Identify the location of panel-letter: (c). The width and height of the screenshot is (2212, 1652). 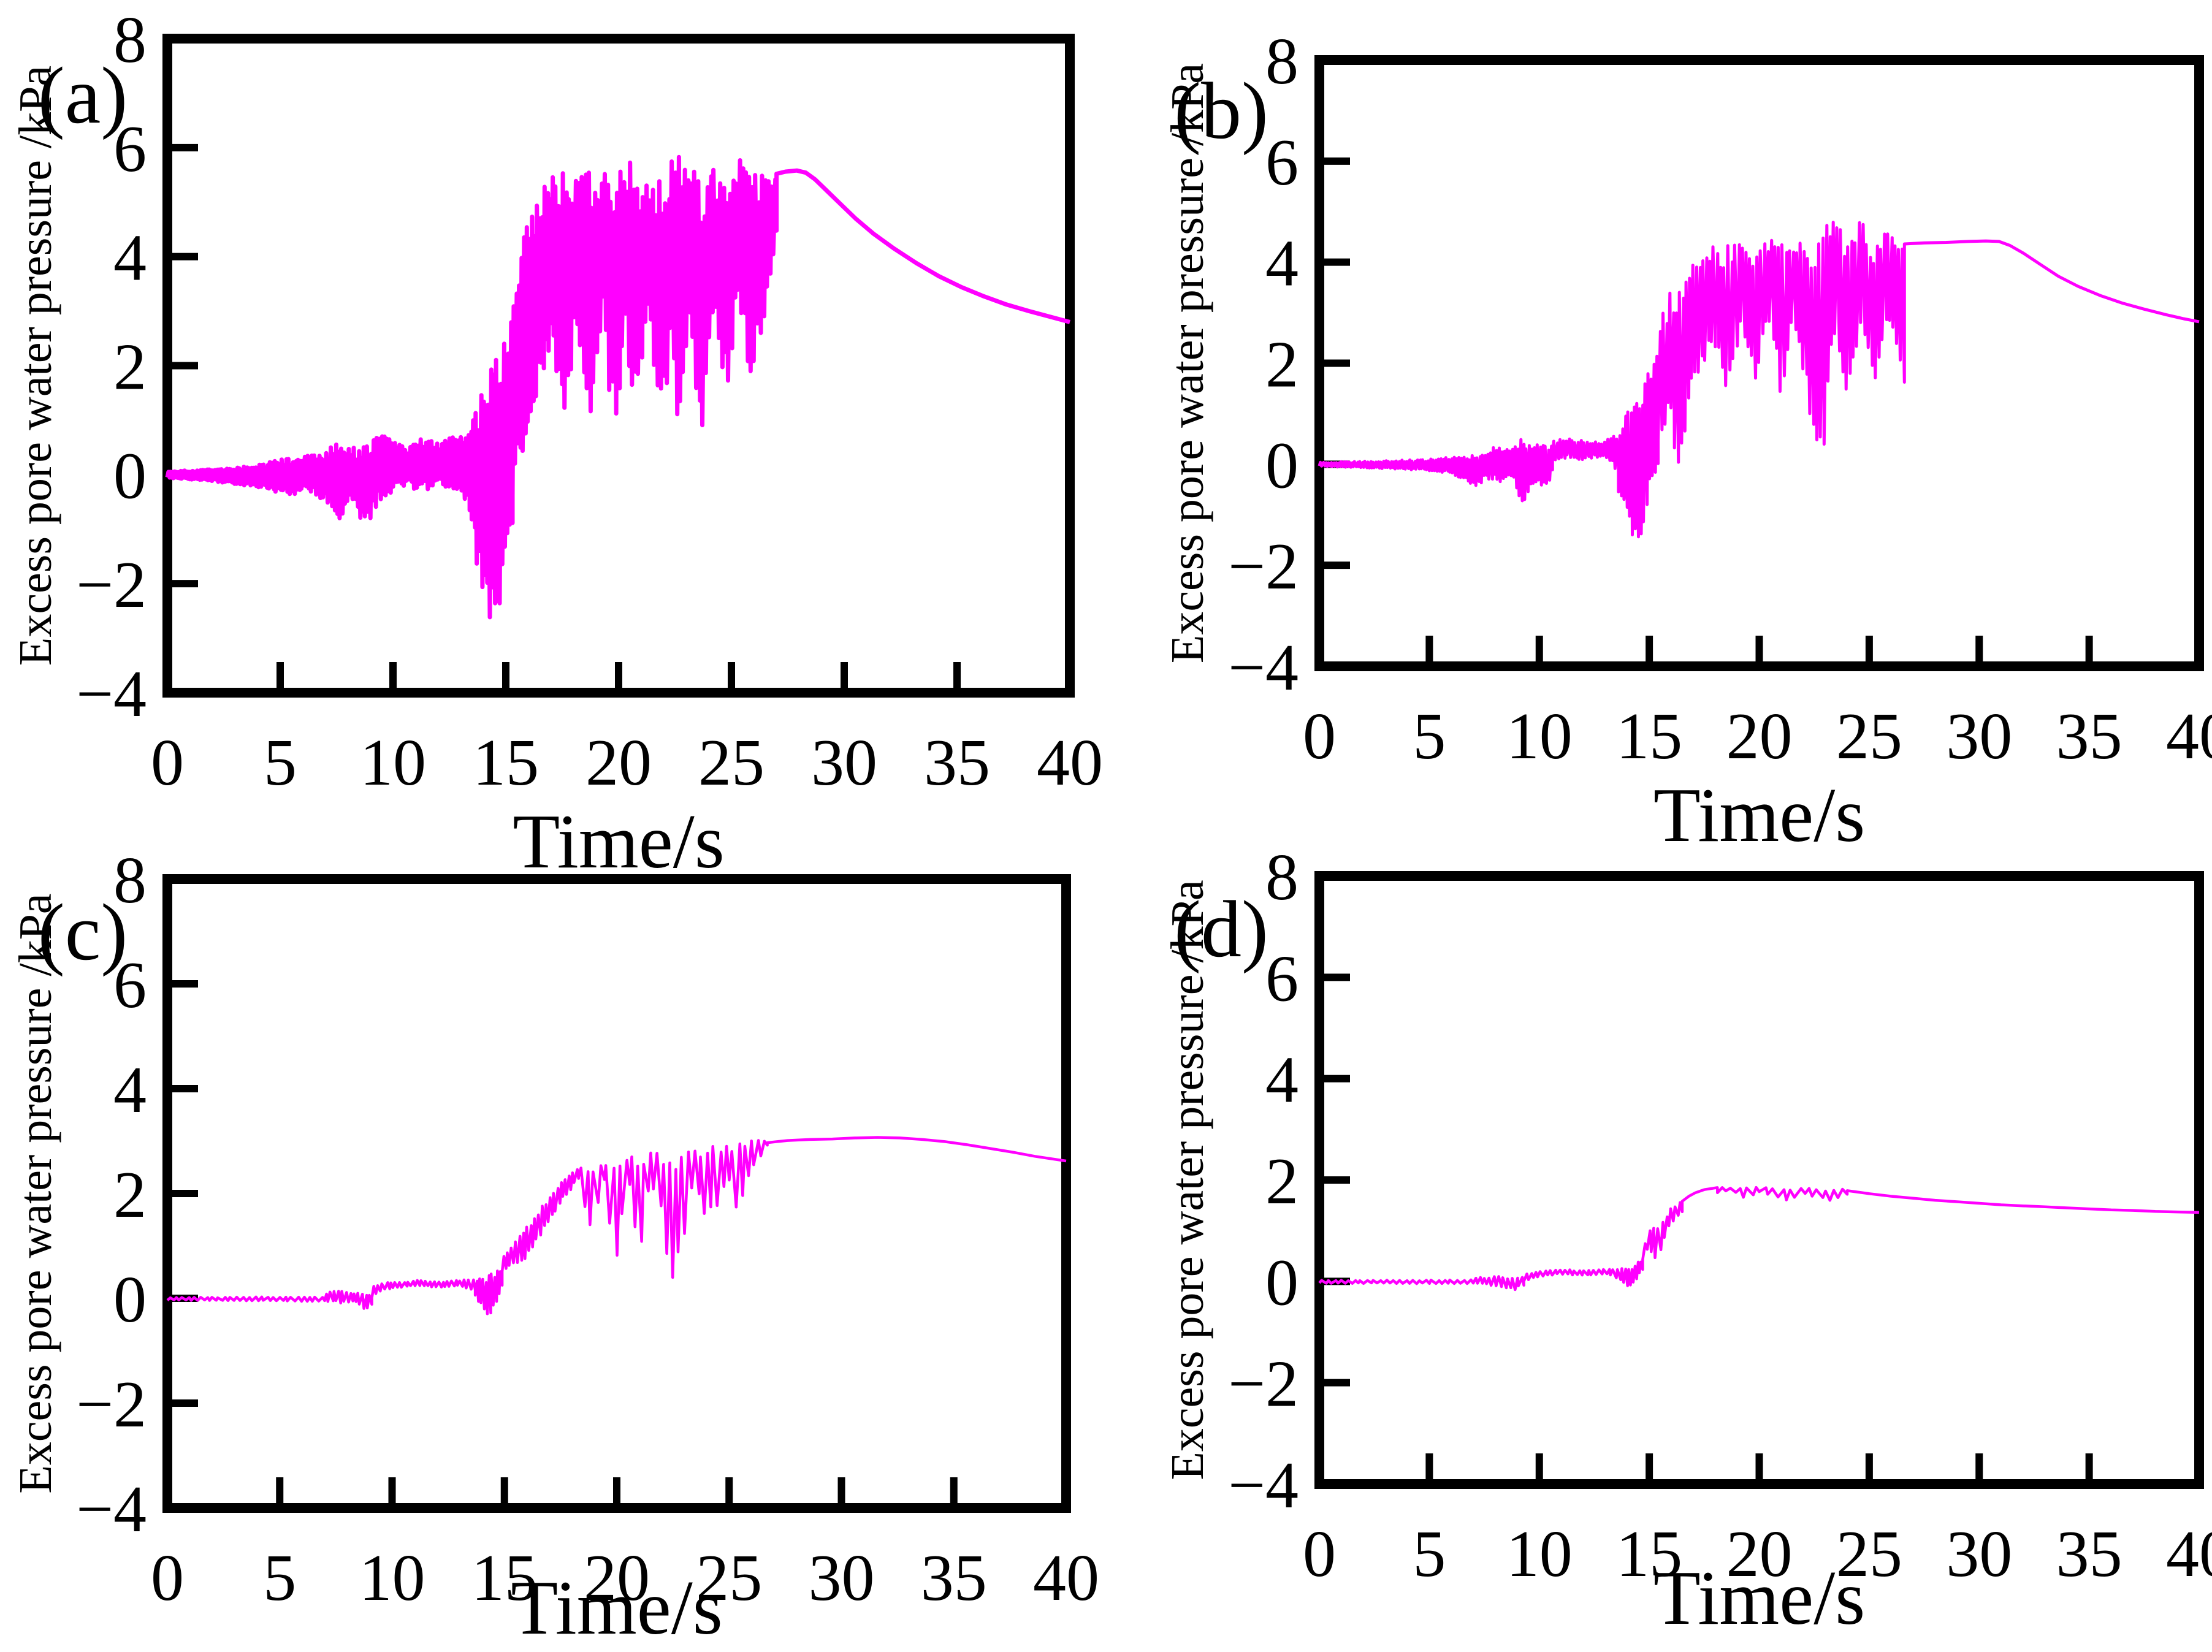
(83, 932).